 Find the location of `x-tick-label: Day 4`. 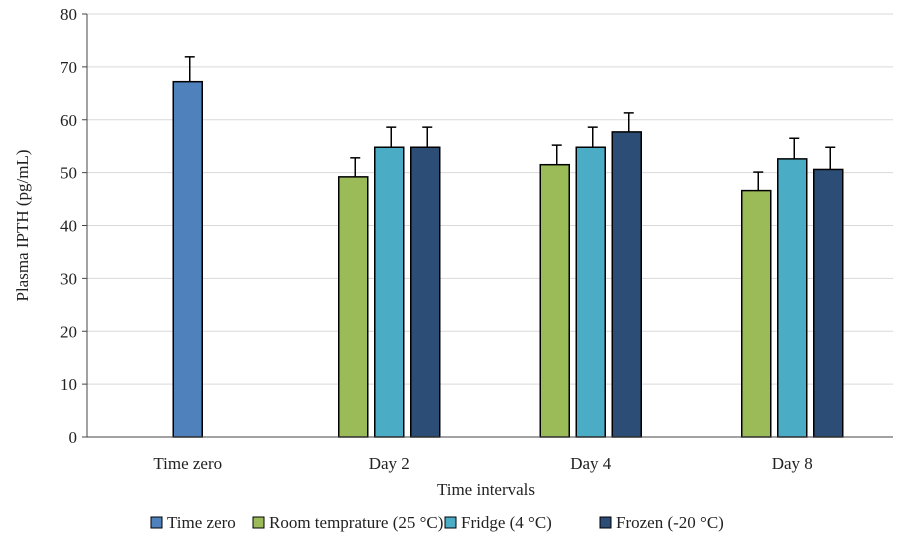

x-tick-label: Day 4 is located at coordinates (591, 463).